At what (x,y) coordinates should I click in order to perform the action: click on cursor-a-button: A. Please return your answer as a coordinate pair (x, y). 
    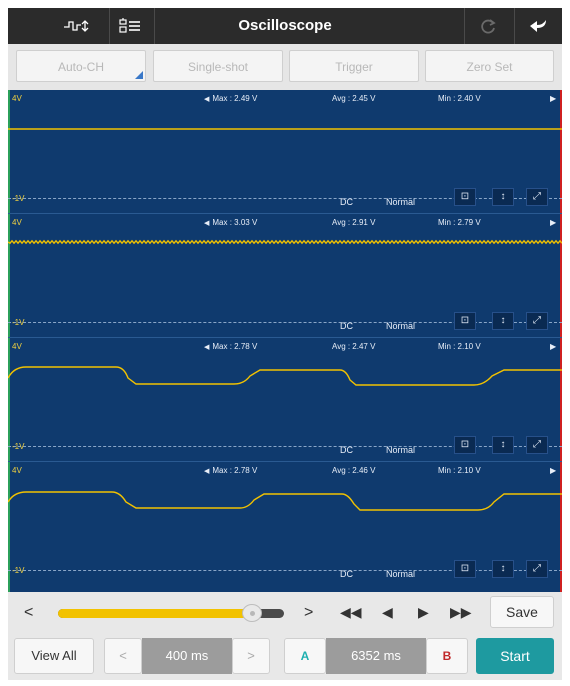
    Looking at the image, I should click on (305, 656).